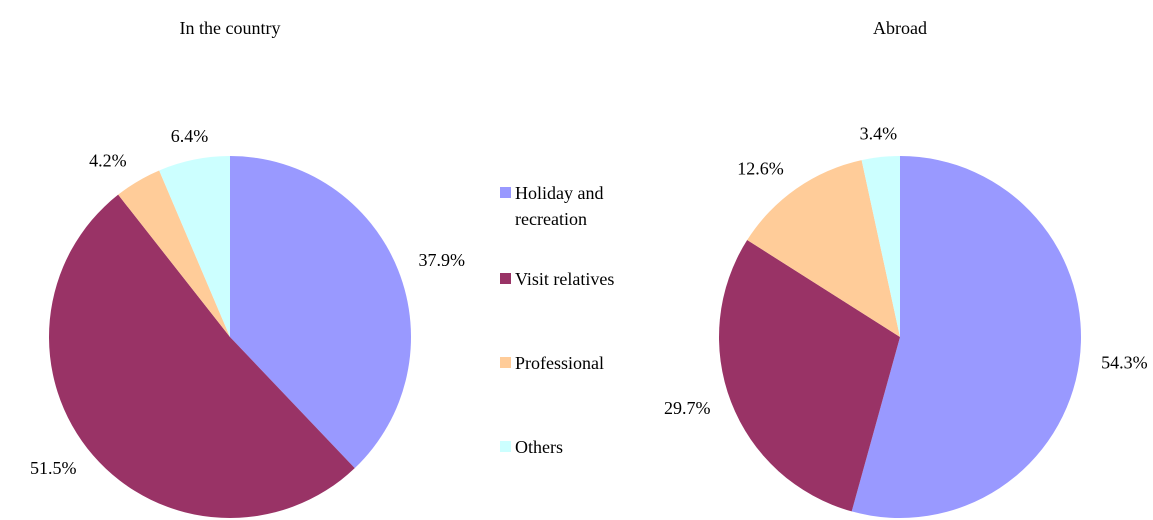 The width and height of the screenshot is (1153, 520). Describe the element at coordinates (687, 408) in the screenshot. I see `data-label: 29.7%` at that location.